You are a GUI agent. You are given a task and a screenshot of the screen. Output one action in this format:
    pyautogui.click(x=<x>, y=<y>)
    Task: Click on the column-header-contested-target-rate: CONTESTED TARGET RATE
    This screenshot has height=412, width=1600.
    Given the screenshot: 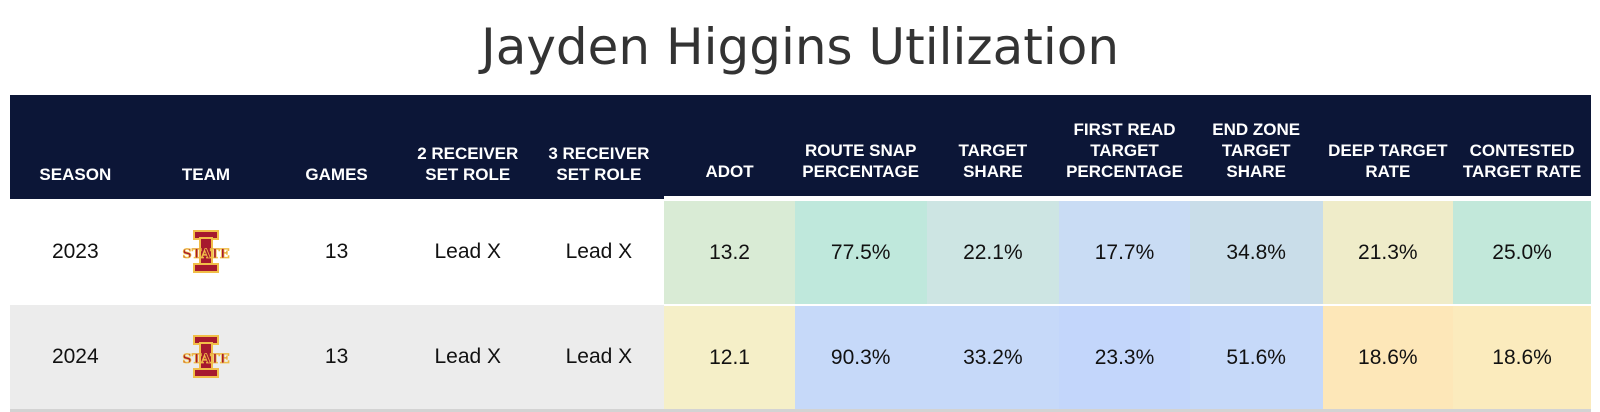 What is the action you would take?
    pyautogui.click(x=1522, y=147)
    